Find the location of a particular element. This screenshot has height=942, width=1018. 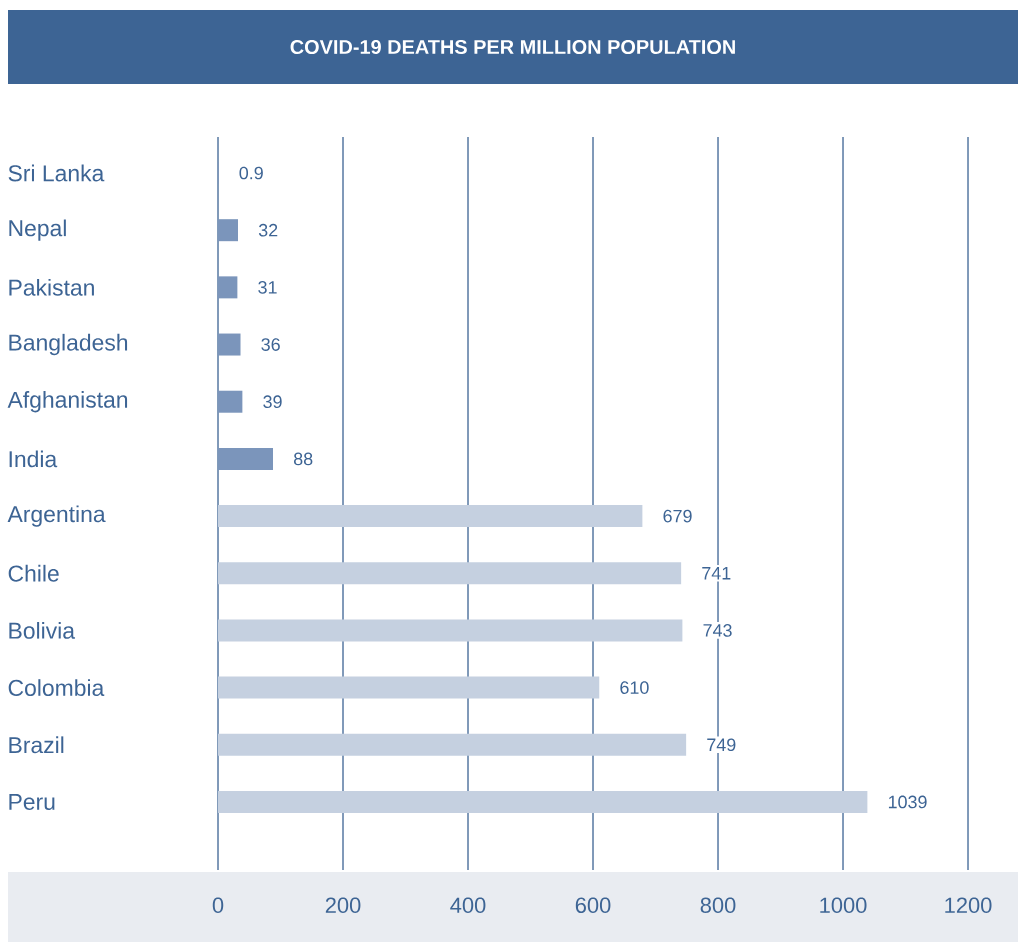

data-label: 679 is located at coordinates (677, 516).